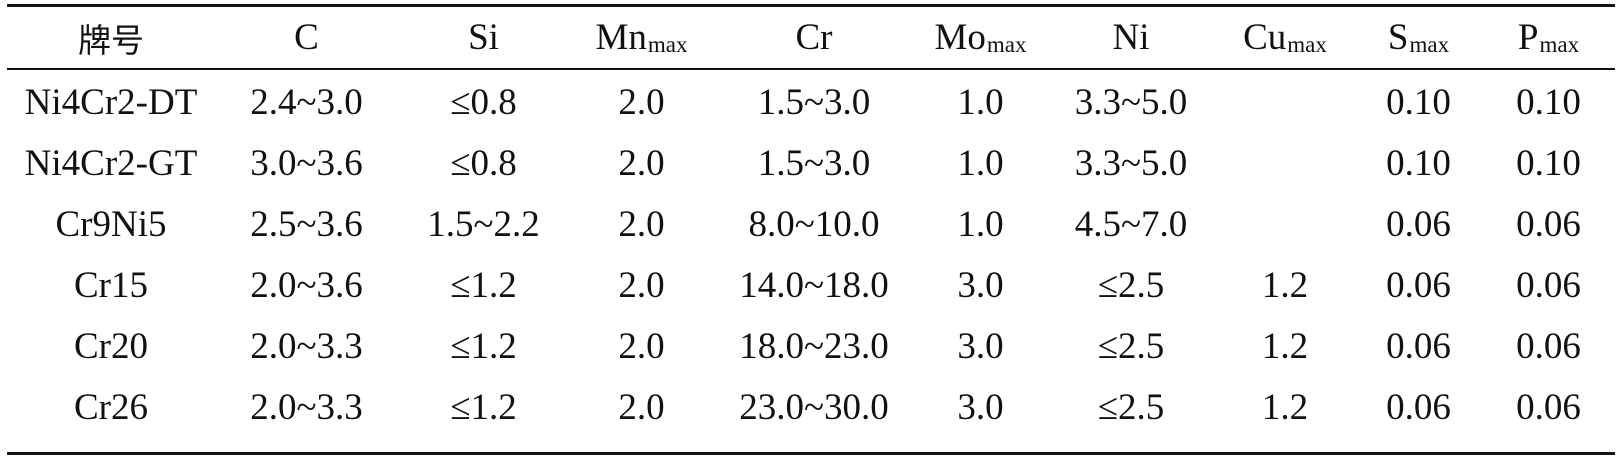 The height and width of the screenshot is (464, 1623). I want to click on cell-c: 2.0~3.6, so click(306, 285).